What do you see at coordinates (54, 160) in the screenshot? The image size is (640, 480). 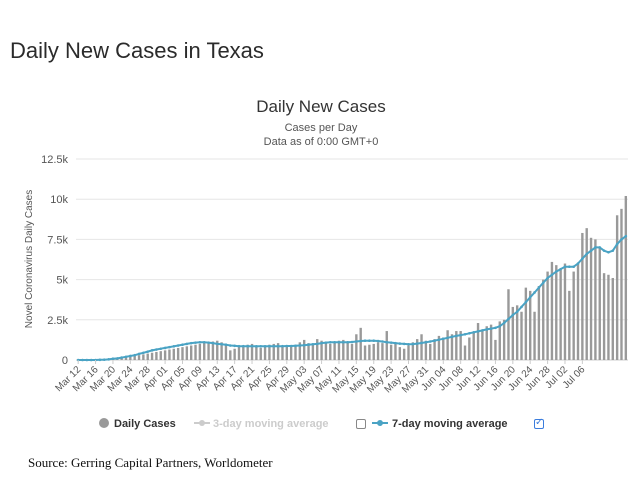 I see `y-tick-label: 12.5k` at bounding box center [54, 160].